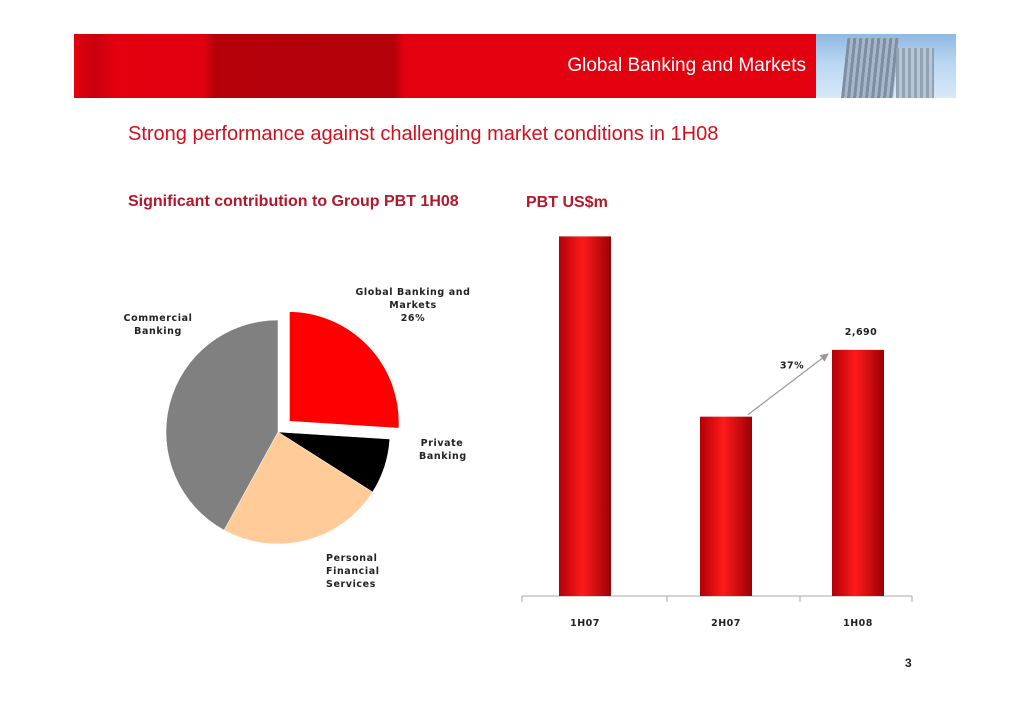  I want to click on page-number: 3, so click(908, 663).